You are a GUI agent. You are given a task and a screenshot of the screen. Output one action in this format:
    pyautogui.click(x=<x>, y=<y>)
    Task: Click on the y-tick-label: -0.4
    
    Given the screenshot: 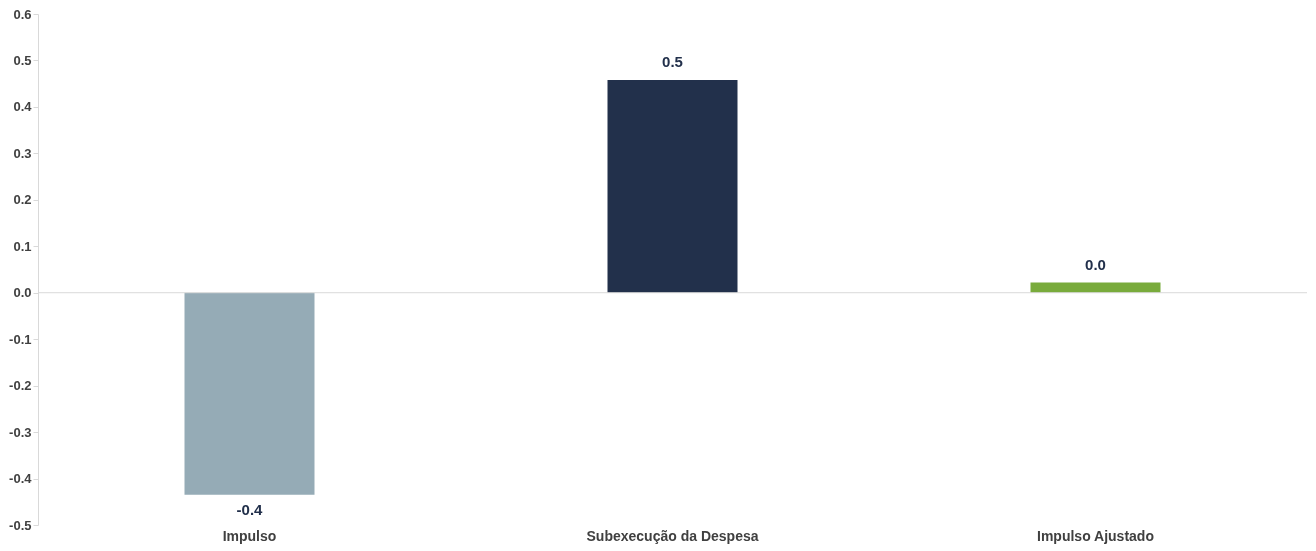 What is the action you would take?
    pyautogui.click(x=21, y=479)
    